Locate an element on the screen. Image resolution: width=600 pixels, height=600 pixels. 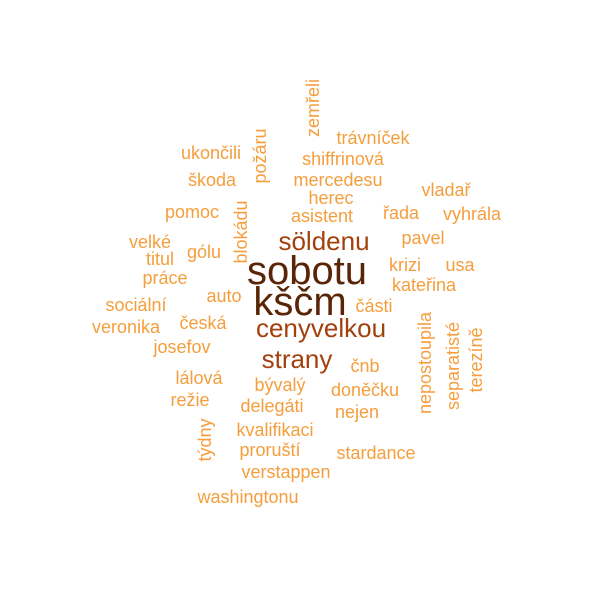
word-21: titul is located at coordinates (160, 259).